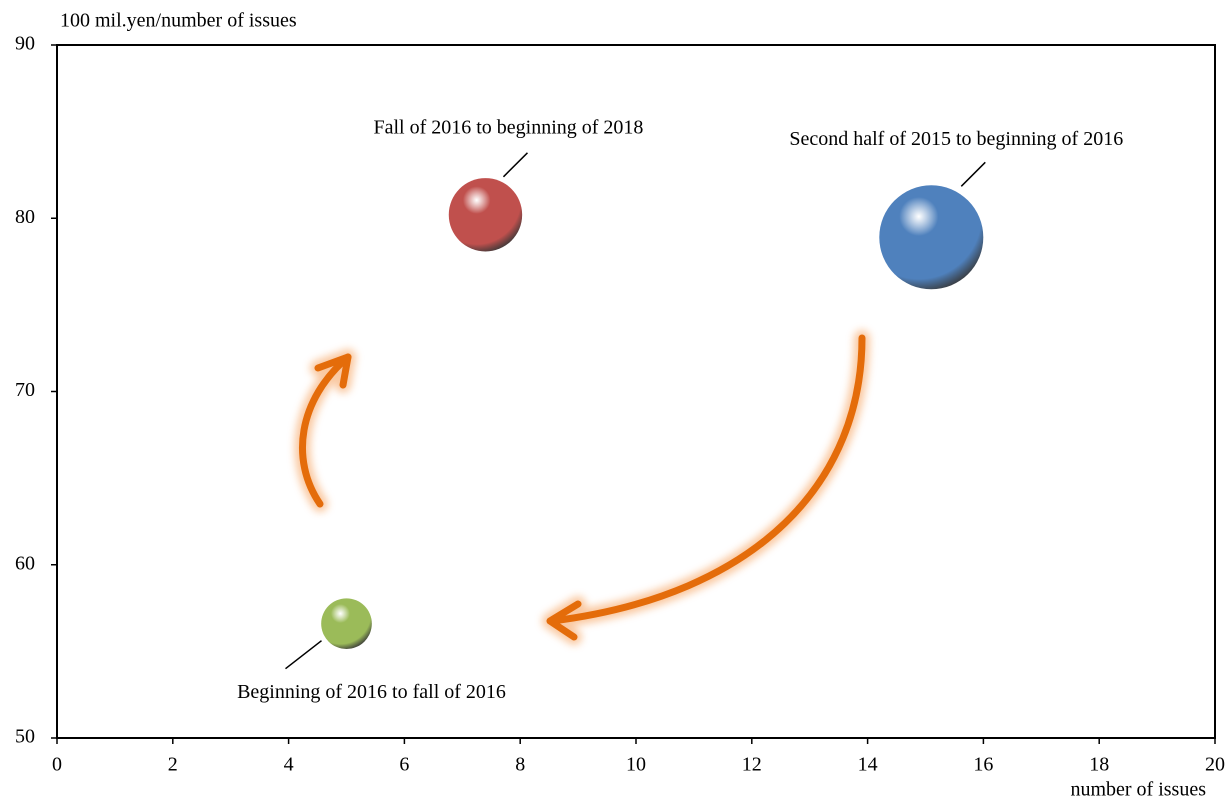 The height and width of the screenshot is (802, 1231). I want to click on x-tick-label: 8, so click(520, 765).